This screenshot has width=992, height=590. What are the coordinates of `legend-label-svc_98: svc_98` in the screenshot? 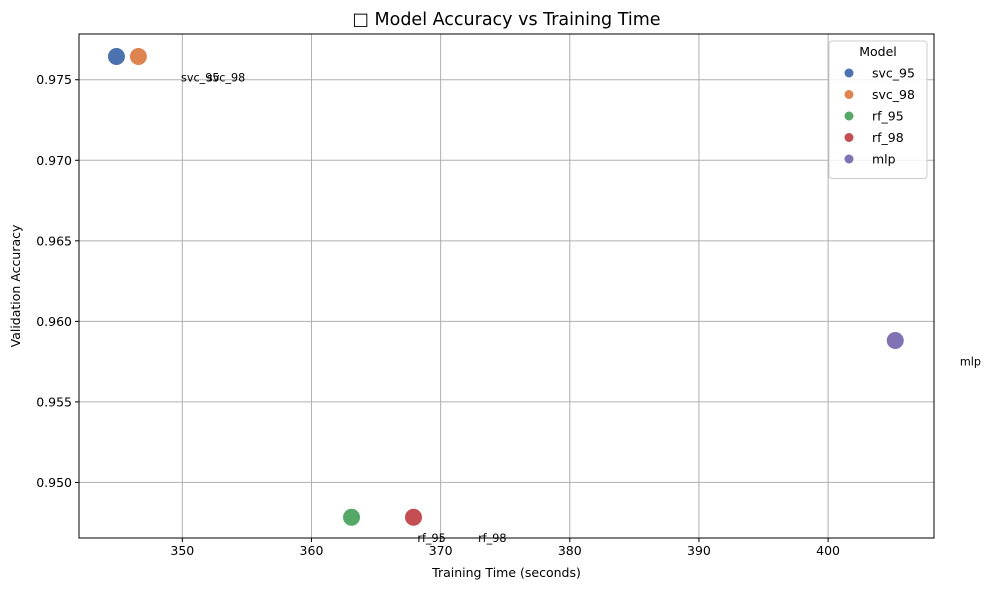 It's located at (893, 94).